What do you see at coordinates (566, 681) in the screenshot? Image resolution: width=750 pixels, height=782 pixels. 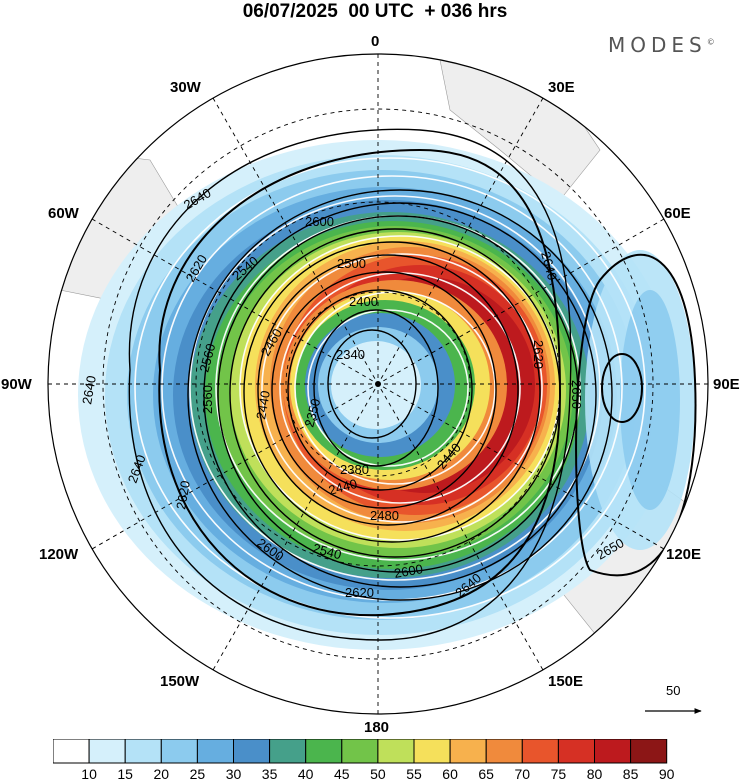 I see `lon-label-150e: 150E` at bounding box center [566, 681].